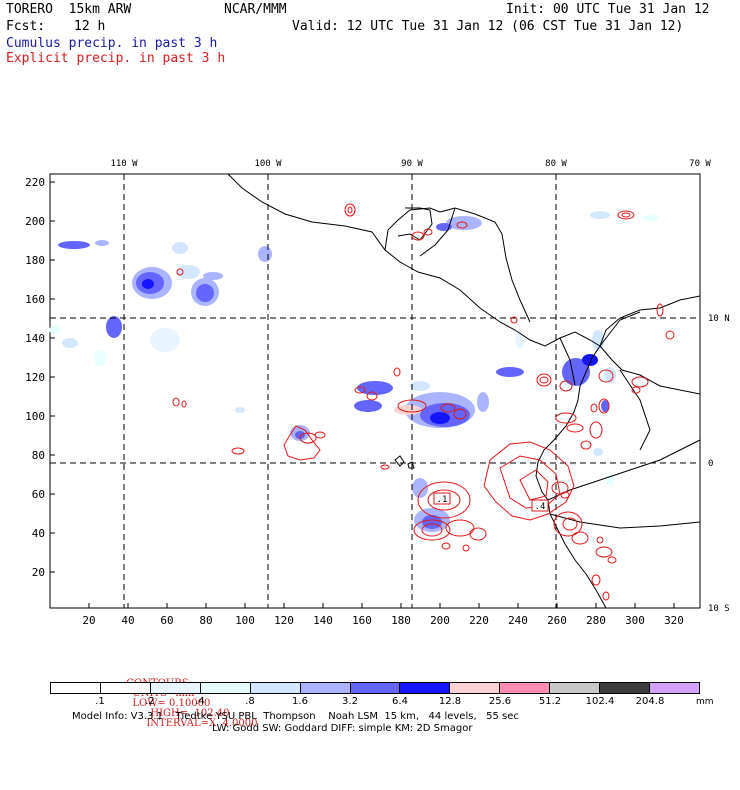 The height and width of the screenshot is (790, 740). What do you see at coordinates (557, 620) in the screenshot?
I see `x-tick-label: 260` at bounding box center [557, 620].